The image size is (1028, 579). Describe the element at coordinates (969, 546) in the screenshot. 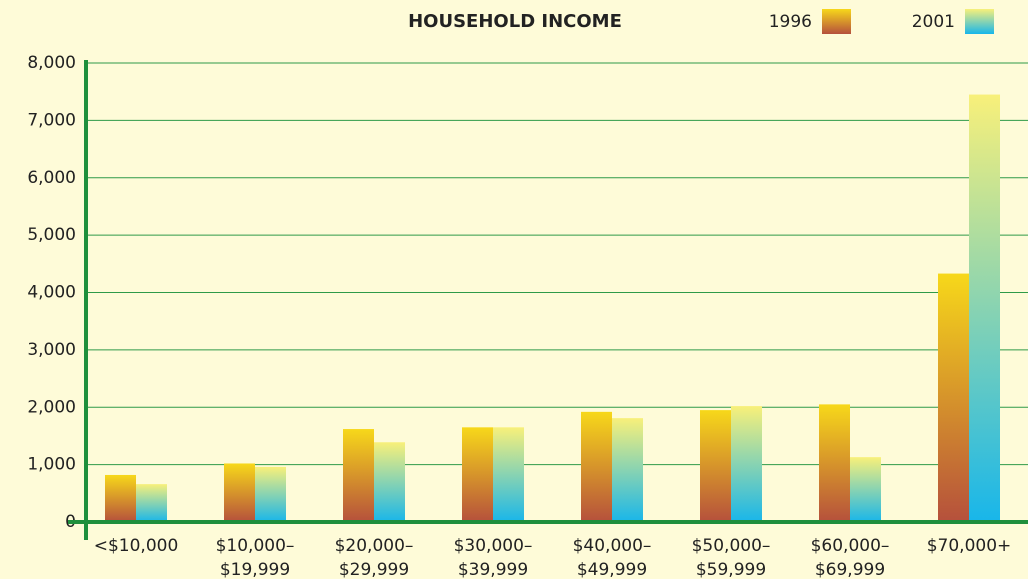

I see `x-tick-label: $70,000+` at that location.